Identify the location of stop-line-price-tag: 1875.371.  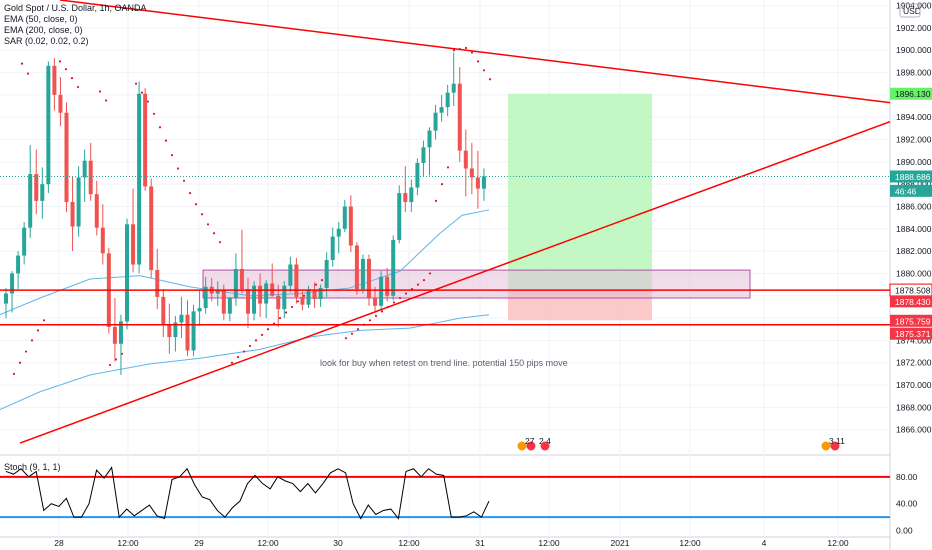
(913, 334).